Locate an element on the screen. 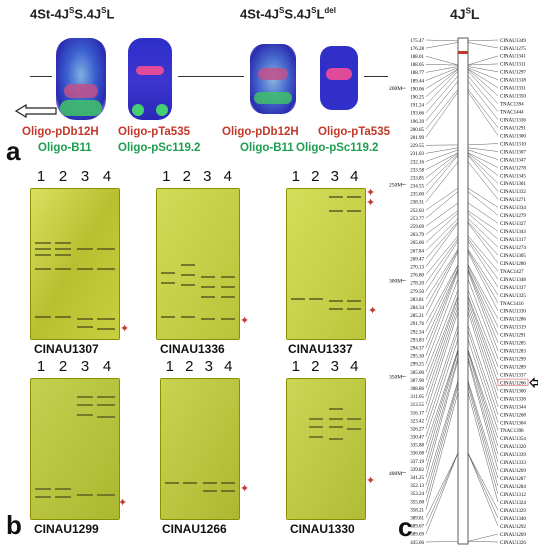 This screenshot has width=538, height=550. map-marker-label: CINAU1347 is located at coordinates (513, 160).